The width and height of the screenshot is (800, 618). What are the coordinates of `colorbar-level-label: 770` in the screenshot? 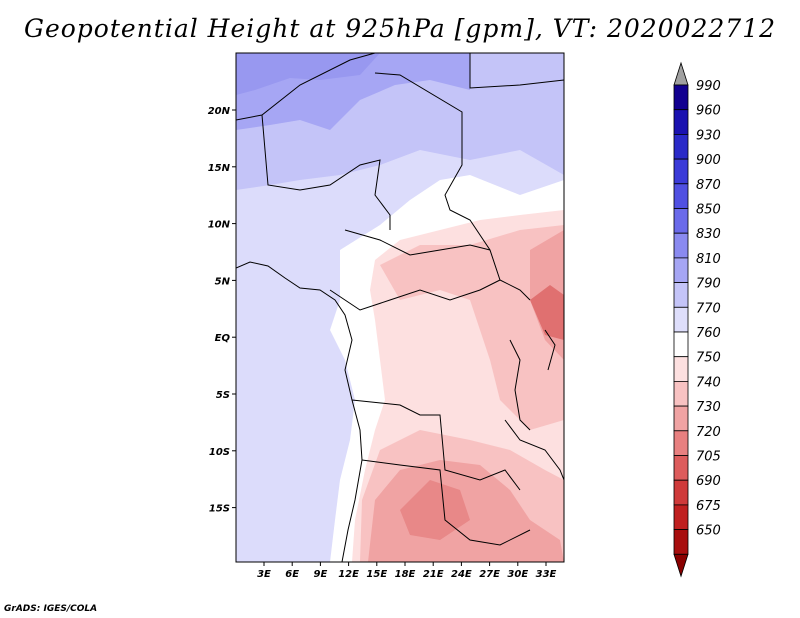 It's located at (708, 308).